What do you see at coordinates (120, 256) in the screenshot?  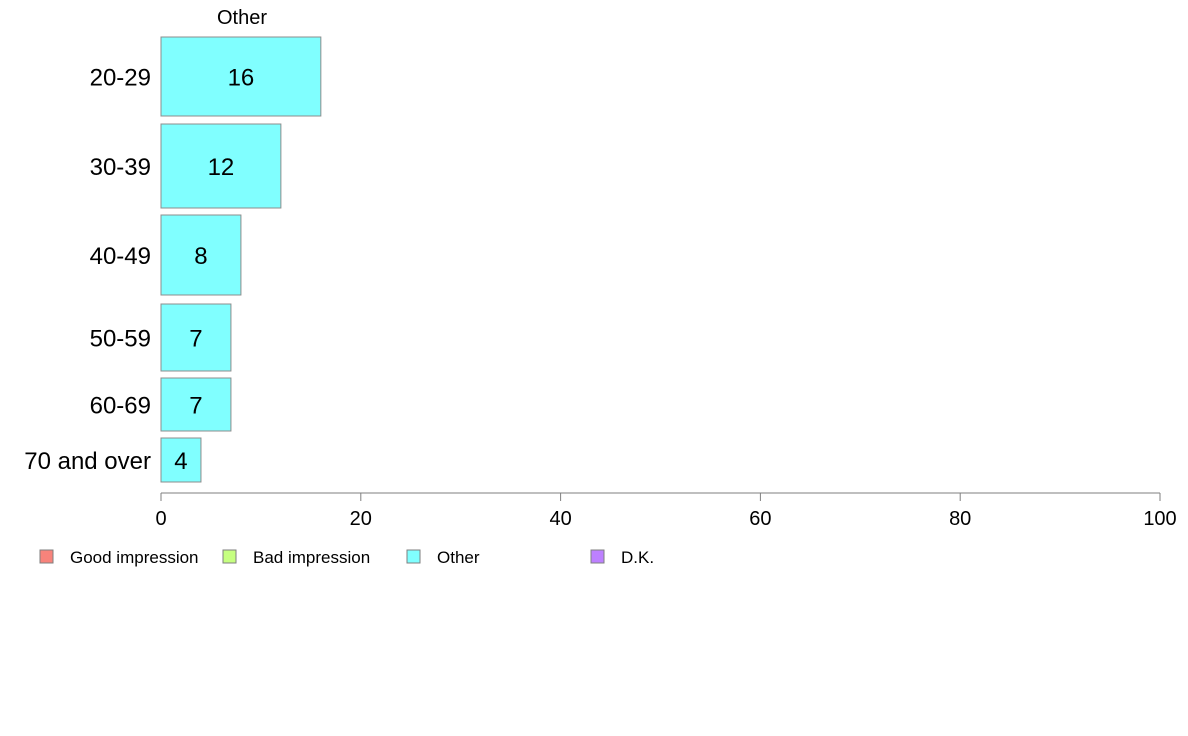 I see `category-label: 40-49` at bounding box center [120, 256].